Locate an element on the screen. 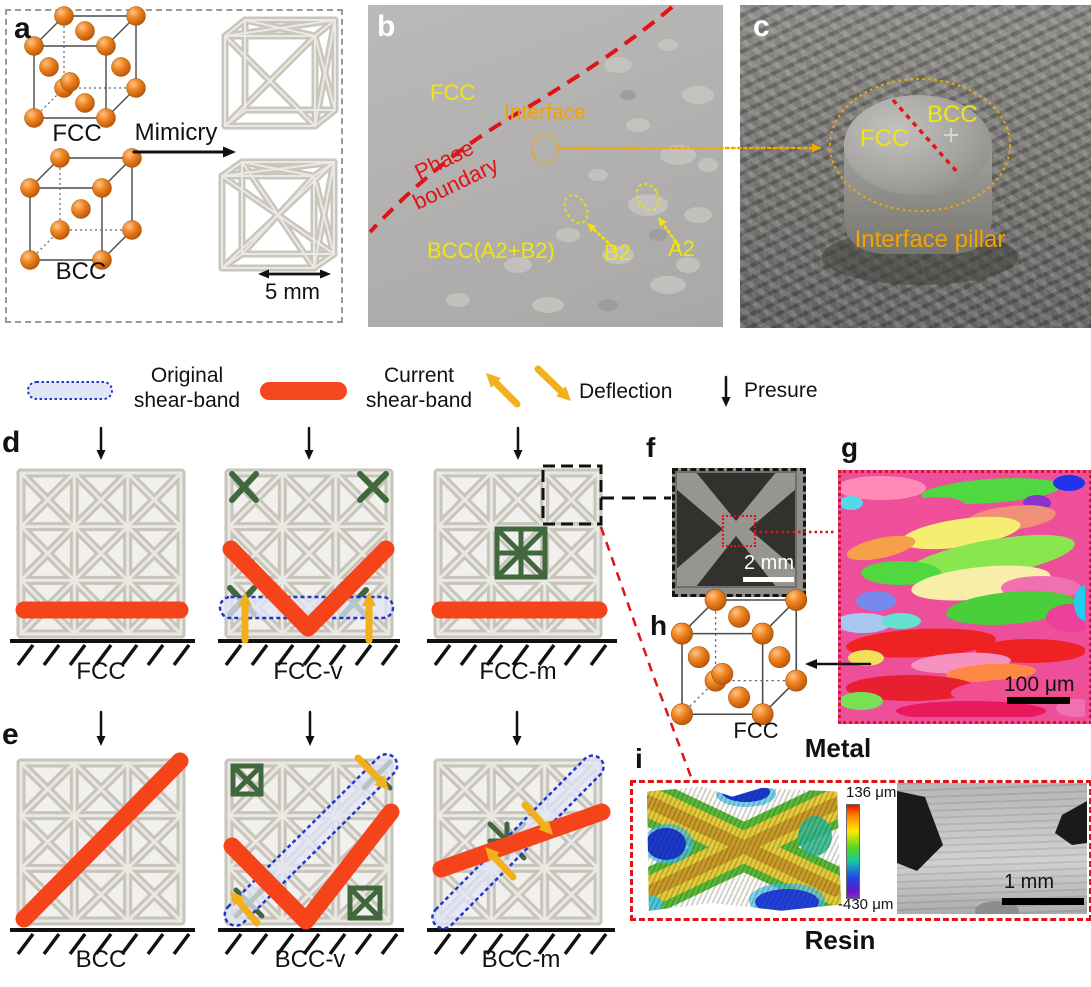 This screenshot has width=1091, height=987. deflection-arrow-bcc-m-up is located at coordinates (501, 864).